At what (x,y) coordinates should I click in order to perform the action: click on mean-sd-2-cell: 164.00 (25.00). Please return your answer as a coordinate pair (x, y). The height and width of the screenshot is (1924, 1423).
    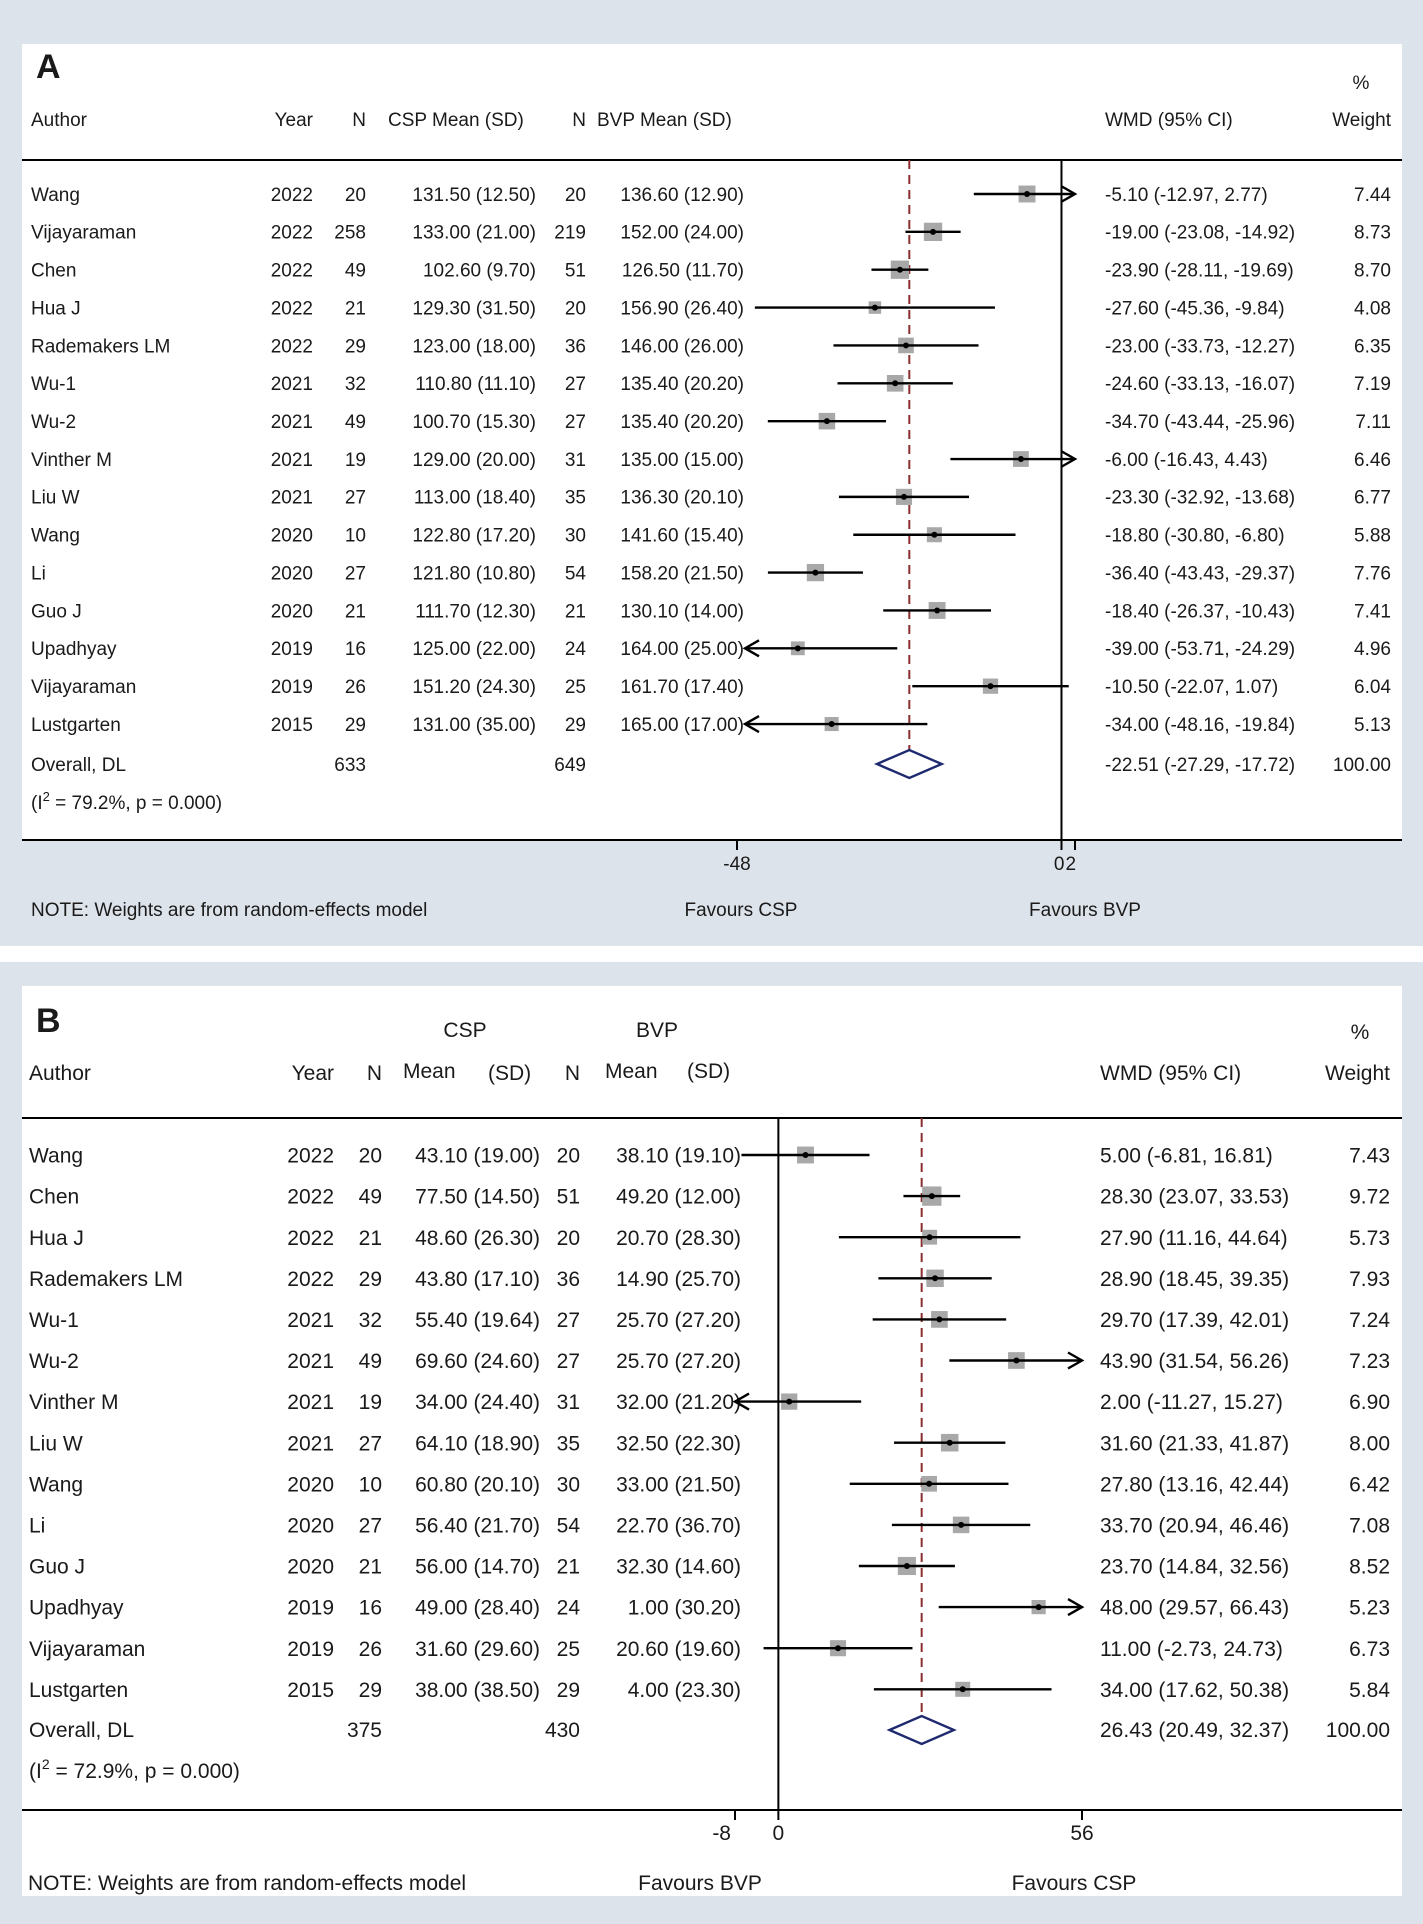
    Looking at the image, I should click on (682, 649).